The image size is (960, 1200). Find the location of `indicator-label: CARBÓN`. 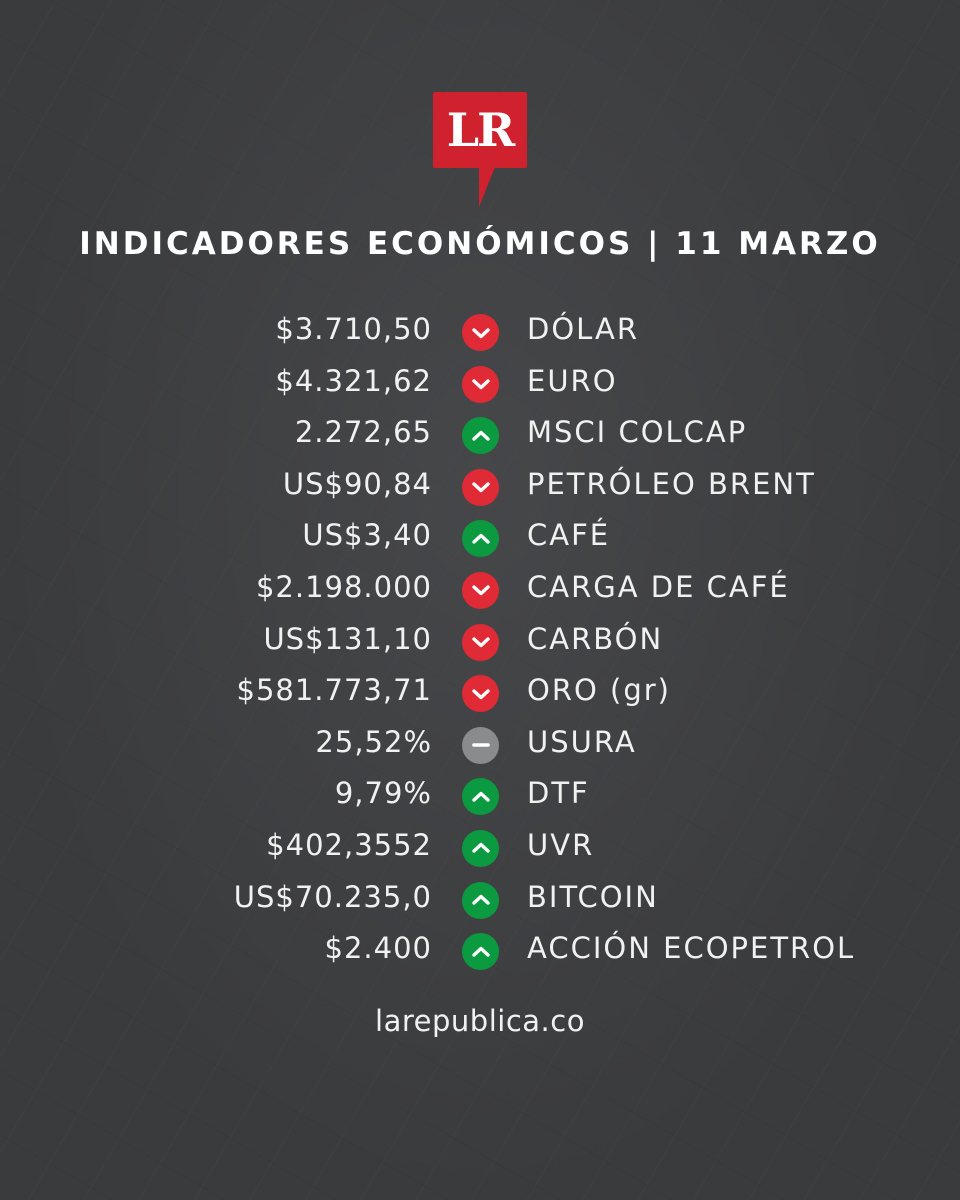

indicator-label: CARBÓN is located at coordinates (595, 638).